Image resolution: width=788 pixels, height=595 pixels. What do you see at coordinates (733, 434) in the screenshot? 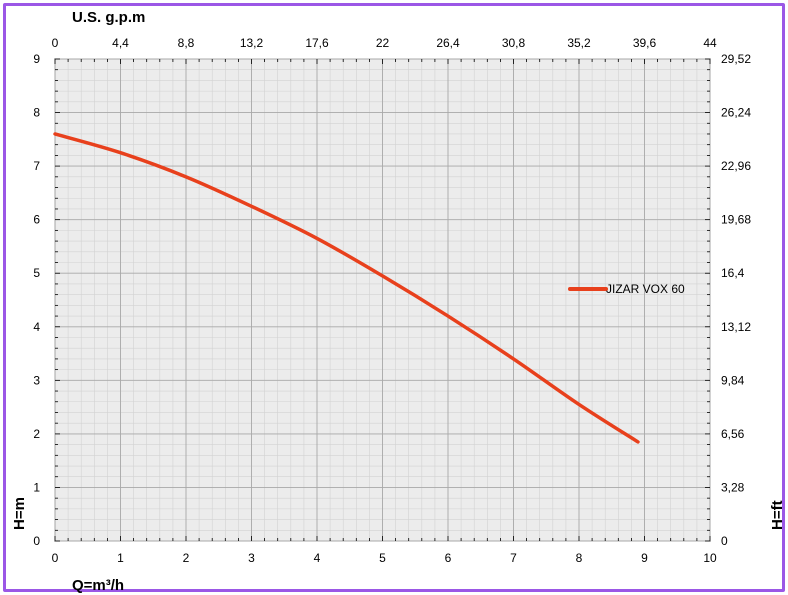
I see `y-right-tick-label: 6,56` at bounding box center [733, 434].